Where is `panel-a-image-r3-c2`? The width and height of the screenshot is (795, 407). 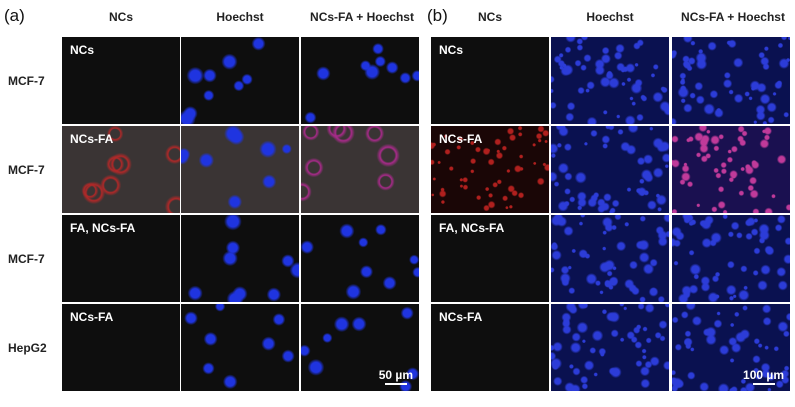 panel-a-image-r3-c2 is located at coordinates (240, 258).